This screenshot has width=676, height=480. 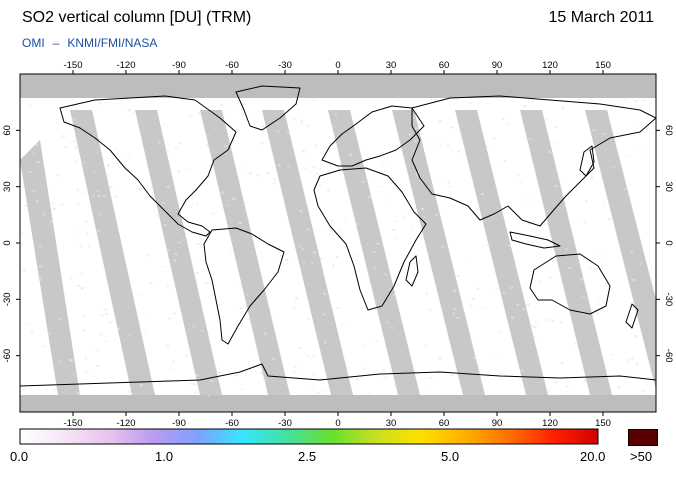 I want to click on coastline-asia, so click(x=533, y=161).